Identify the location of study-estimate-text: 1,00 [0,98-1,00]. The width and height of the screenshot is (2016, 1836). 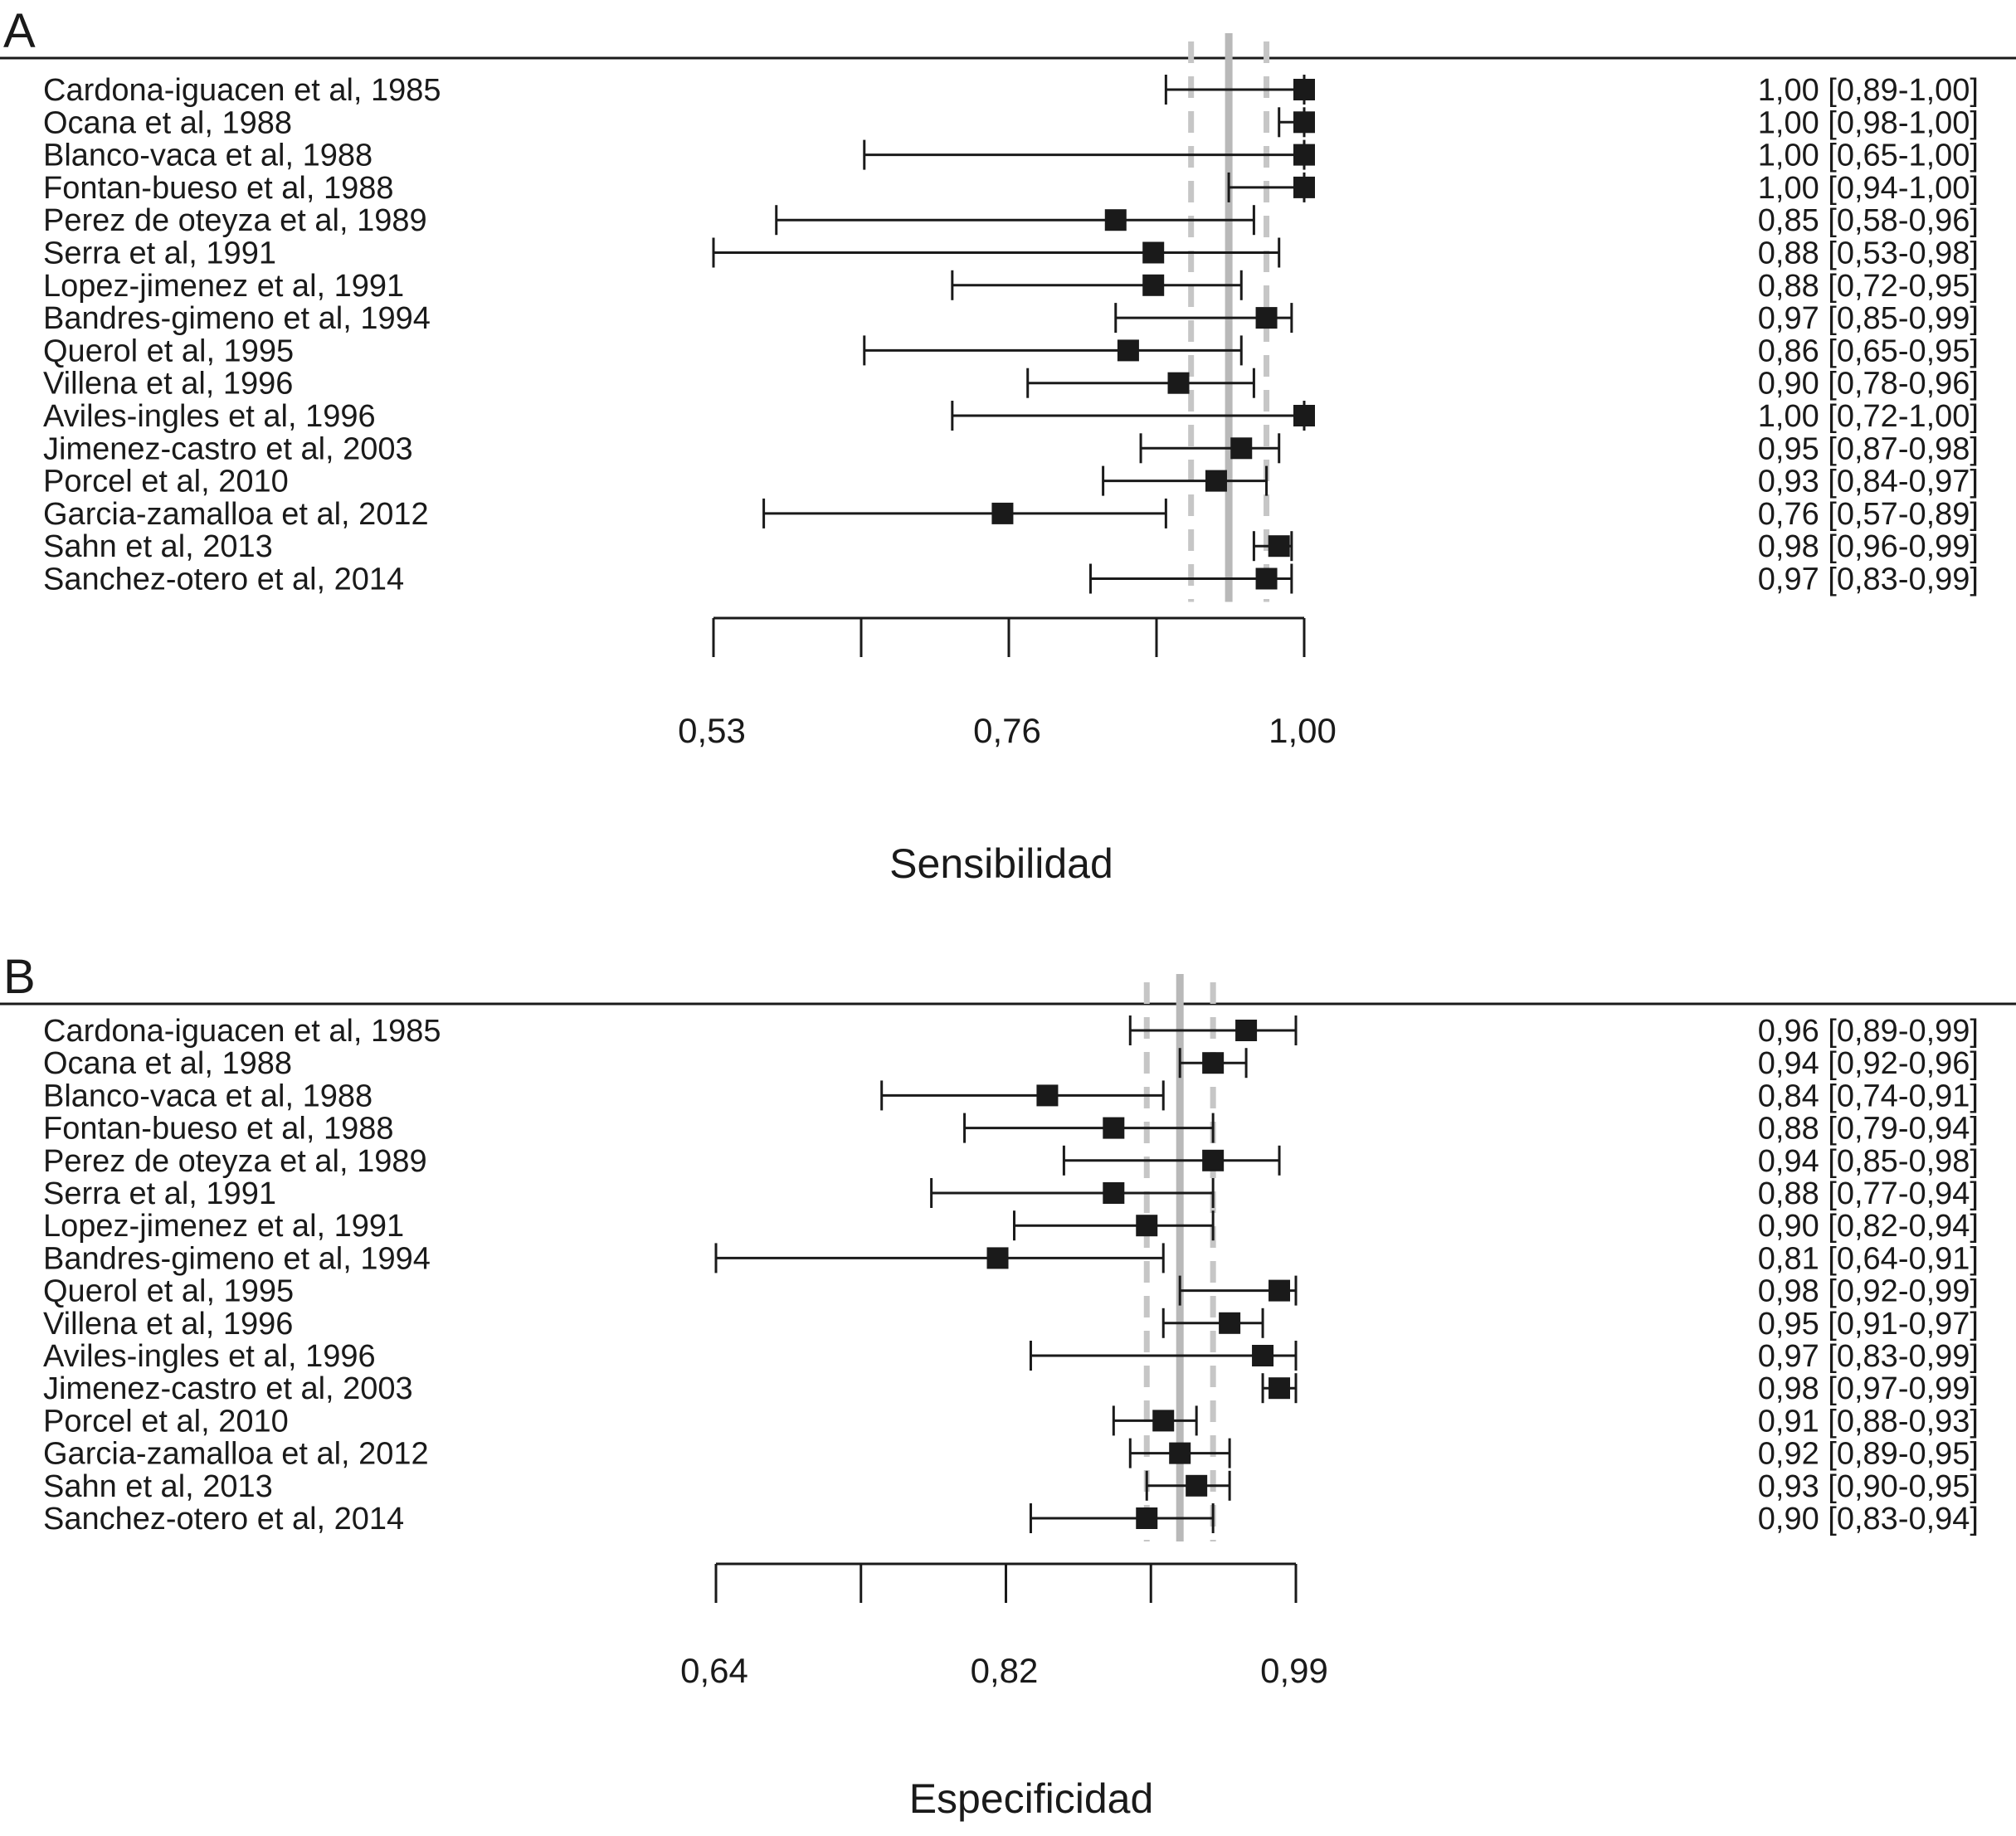
(1868, 122).